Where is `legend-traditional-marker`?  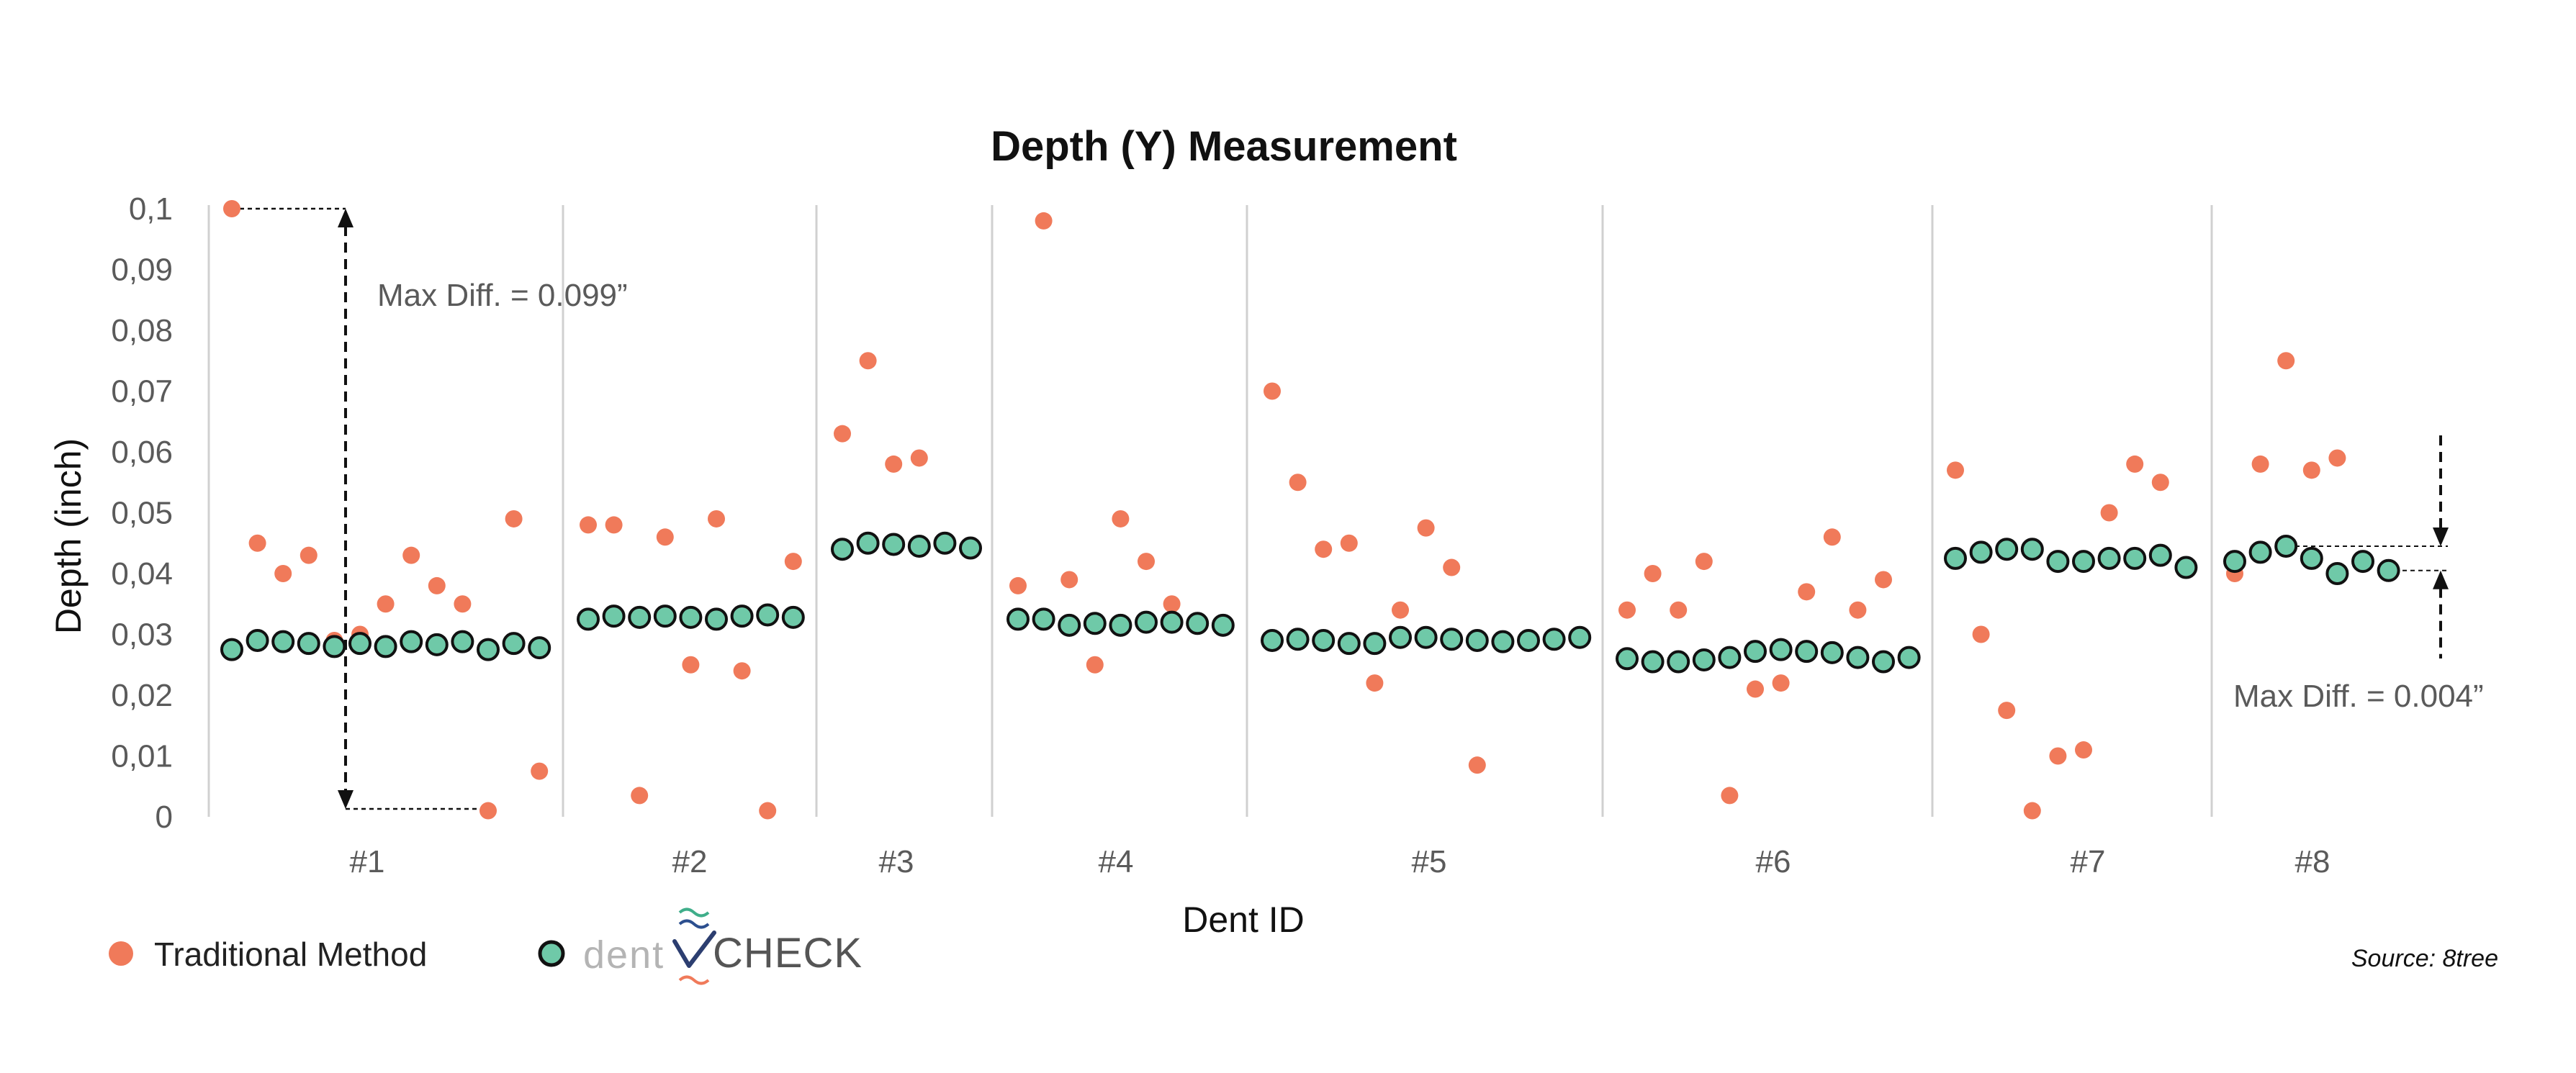 legend-traditional-marker is located at coordinates (121, 954).